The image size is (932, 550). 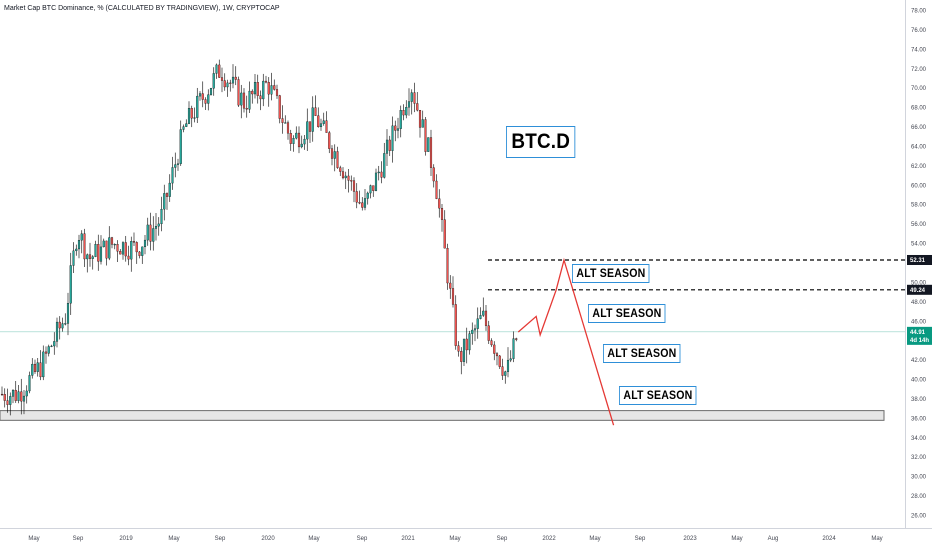 I want to click on y-tick-label: 76.00, so click(x=919, y=31).